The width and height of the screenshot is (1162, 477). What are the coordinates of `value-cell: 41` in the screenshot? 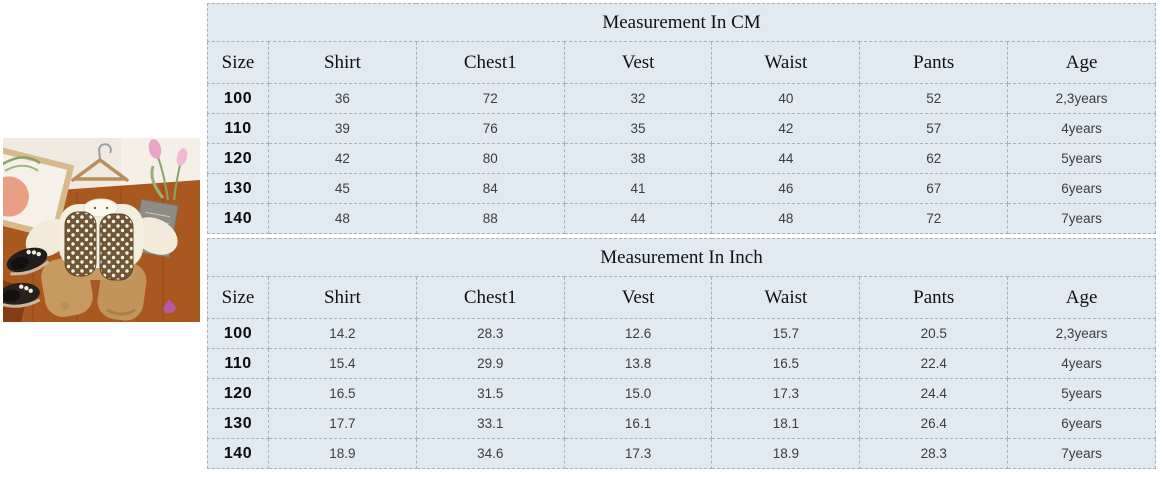 It's located at (638, 188).